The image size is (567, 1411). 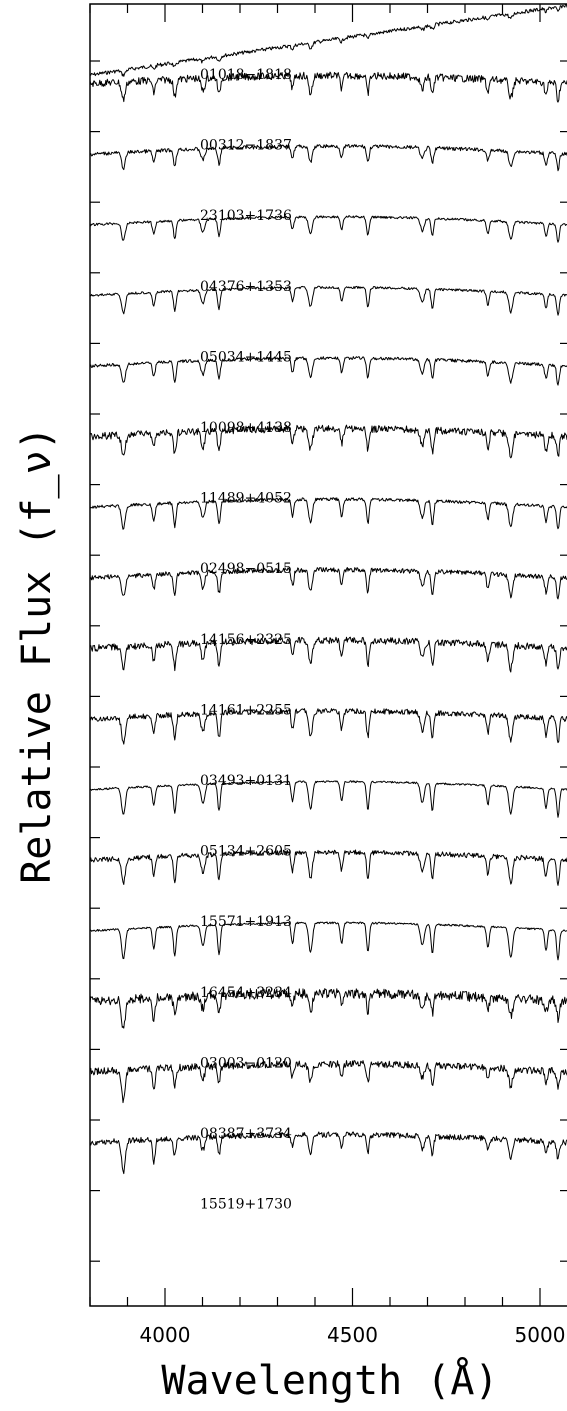 What do you see at coordinates (246, 216) in the screenshot?
I see `spectrum-label: 23103+1736` at bounding box center [246, 216].